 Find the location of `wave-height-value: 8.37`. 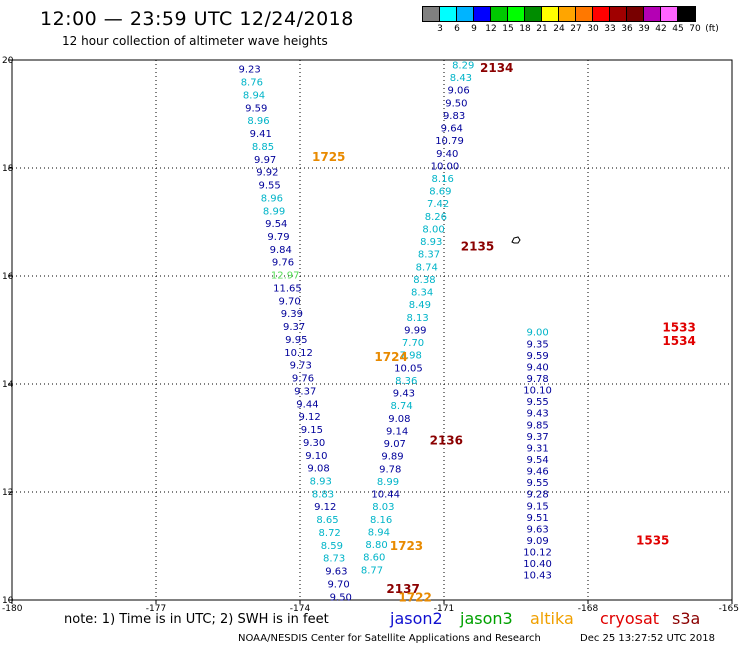

wave-height-value: 8.37 is located at coordinates (429, 255).